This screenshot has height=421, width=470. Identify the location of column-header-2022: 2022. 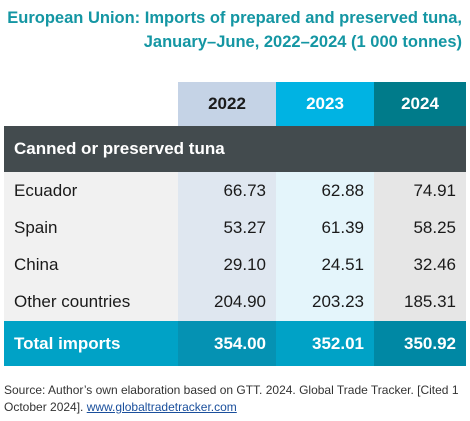
(227, 104).